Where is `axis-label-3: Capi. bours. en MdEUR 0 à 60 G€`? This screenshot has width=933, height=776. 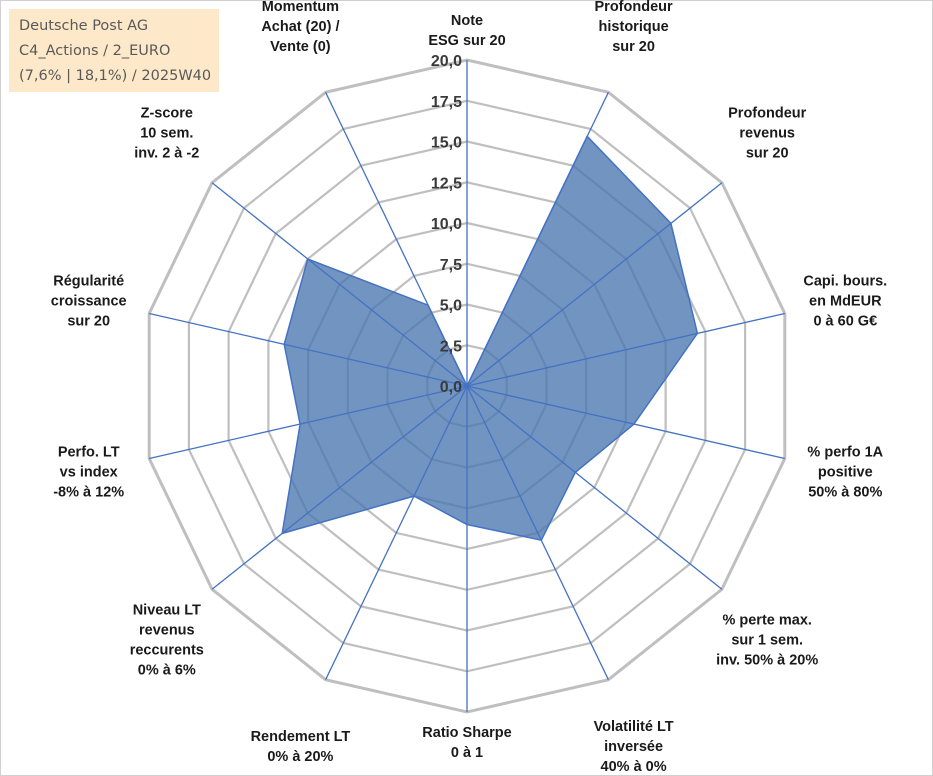
axis-label-3: Capi. bours. en MdEUR 0 à 60 G€ is located at coordinates (845, 302).